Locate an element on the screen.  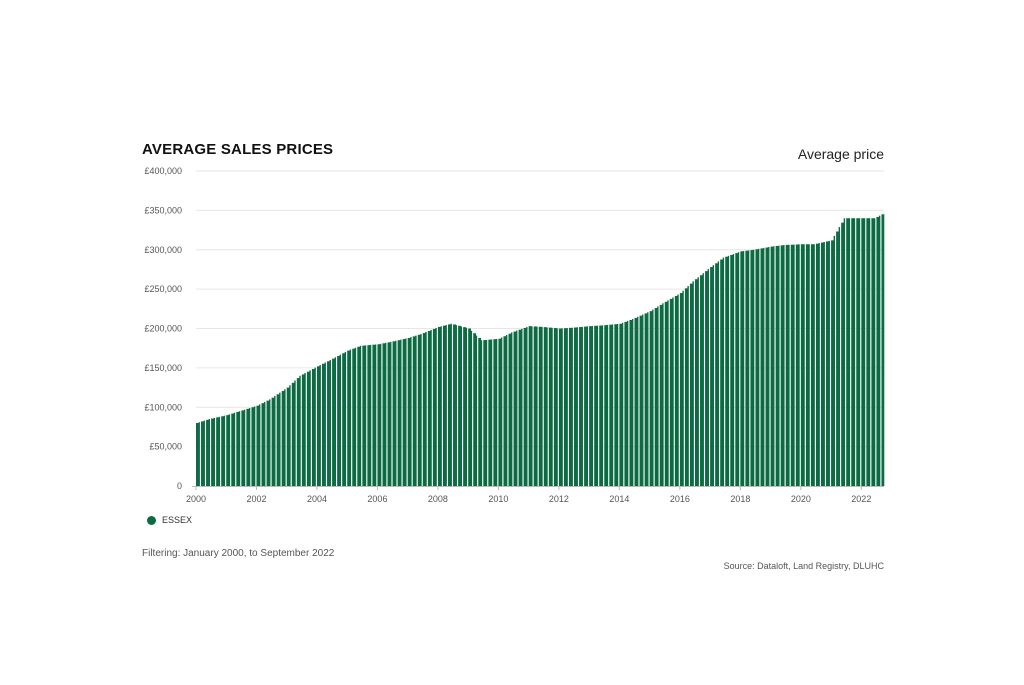
x-tick-label: 2012 is located at coordinates (559, 499).